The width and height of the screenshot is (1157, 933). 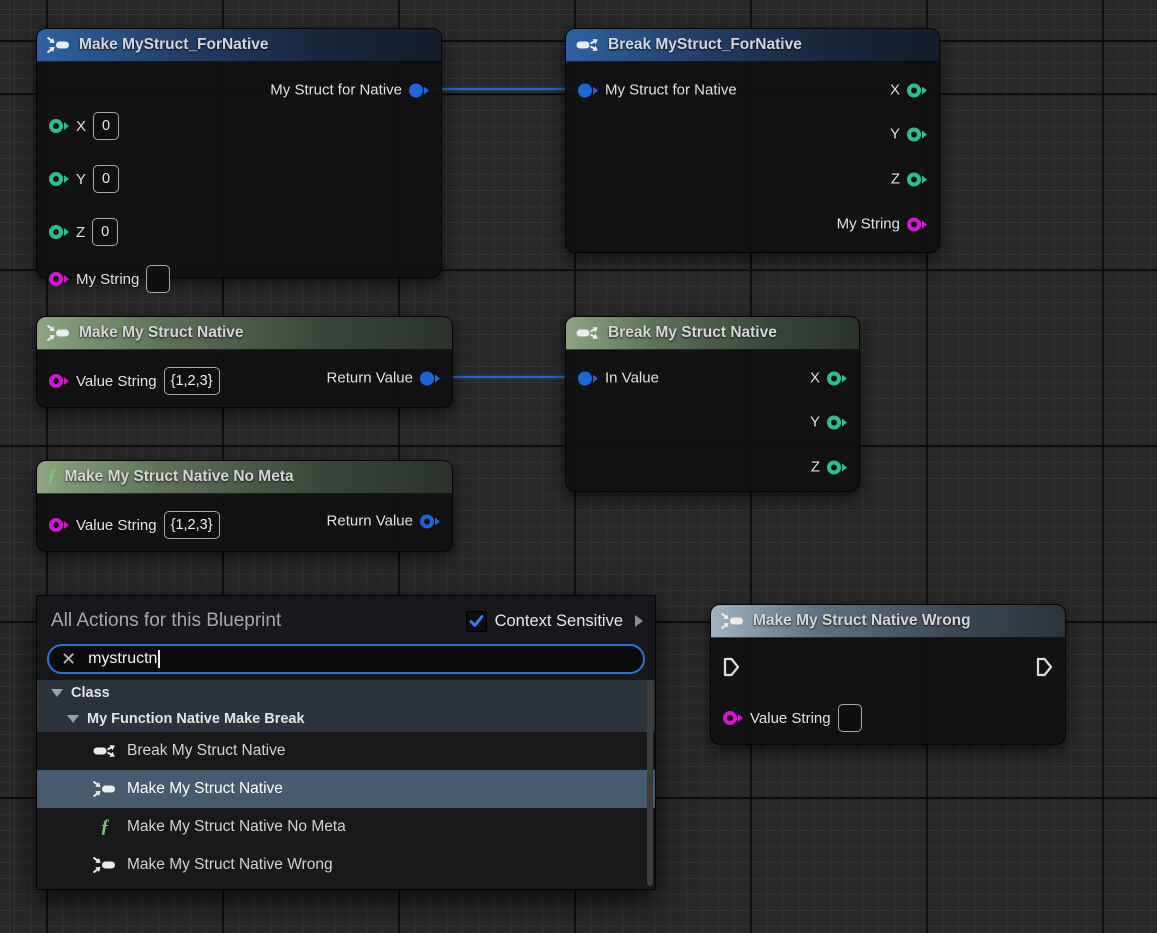 I want to click on node-title: Make My Struct Native Wrong, so click(x=862, y=620).